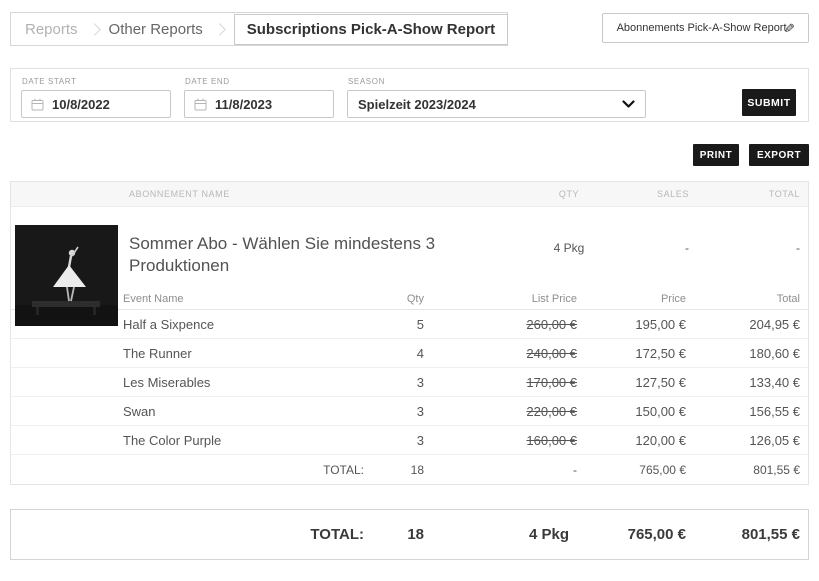 The height and width of the screenshot is (581, 819). Describe the element at coordinates (81, 104) in the screenshot. I see `date-start-value: 10/8/2022` at that location.